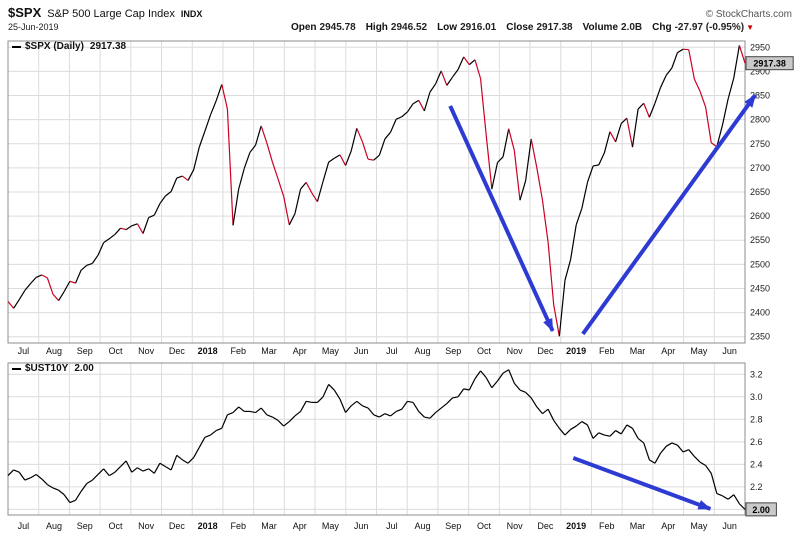 Image resolution: width=800 pixels, height=542 pixels. I want to click on stockcharts-copyright: © StockCharts.com, so click(748, 14).